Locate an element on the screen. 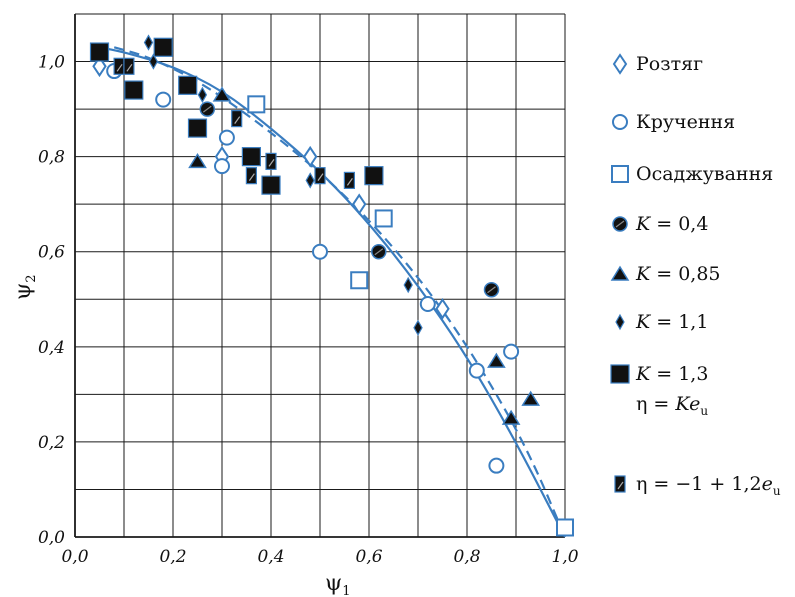 Image resolution: width=795 pixels, height=597 pixels. legend-label: η = Keu is located at coordinates (672, 405).